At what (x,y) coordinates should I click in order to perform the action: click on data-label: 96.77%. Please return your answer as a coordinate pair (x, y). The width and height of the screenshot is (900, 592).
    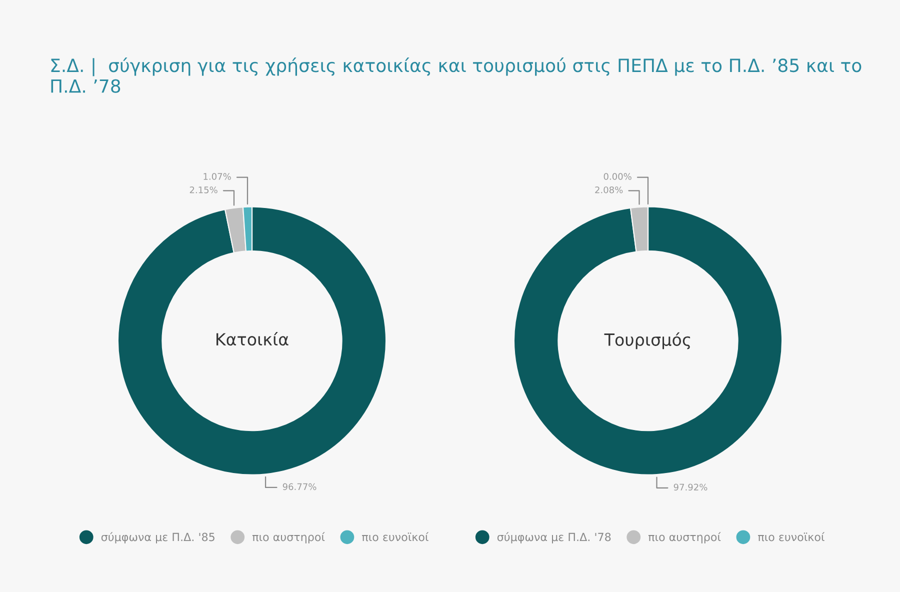
    Looking at the image, I should click on (299, 486).